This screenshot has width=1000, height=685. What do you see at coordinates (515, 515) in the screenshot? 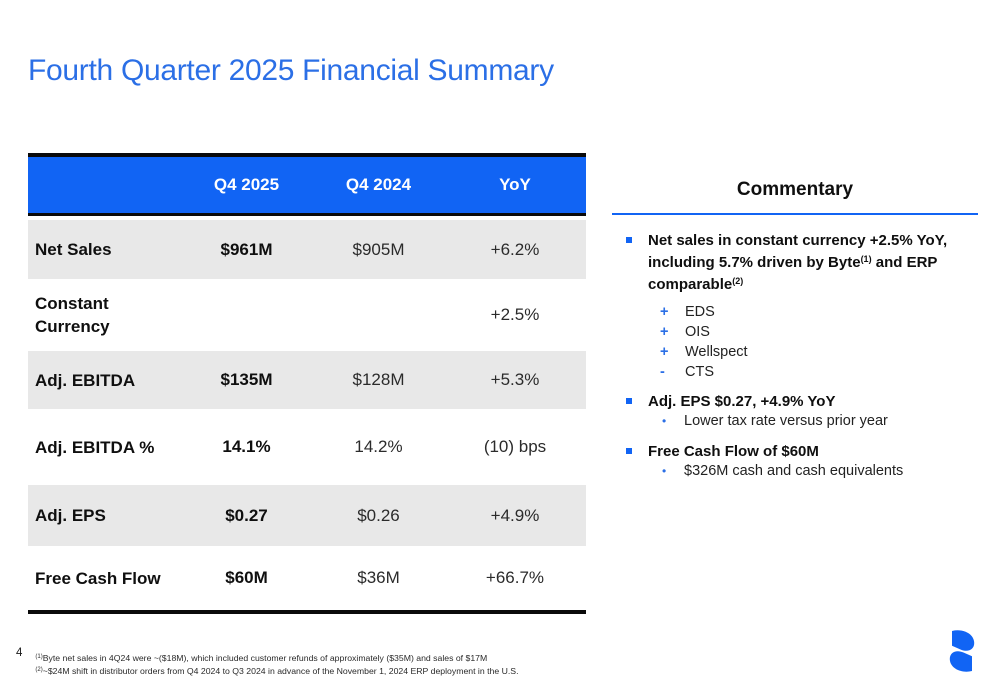
I see `value-yoy: +4.9%` at bounding box center [515, 515].